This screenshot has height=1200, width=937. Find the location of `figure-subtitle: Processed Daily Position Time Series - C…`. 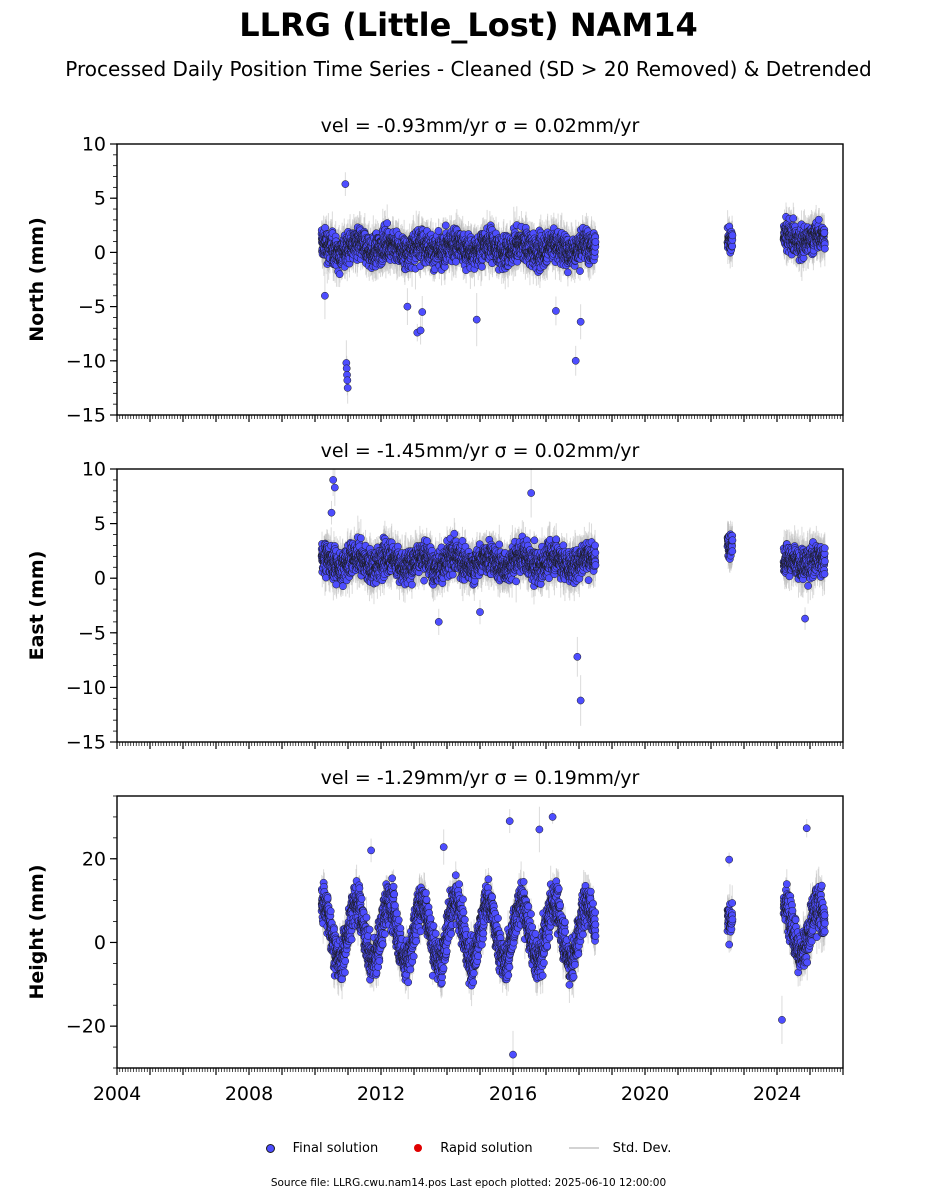

figure-subtitle: Processed Daily Position Time Series - C… is located at coordinates (468, 69).